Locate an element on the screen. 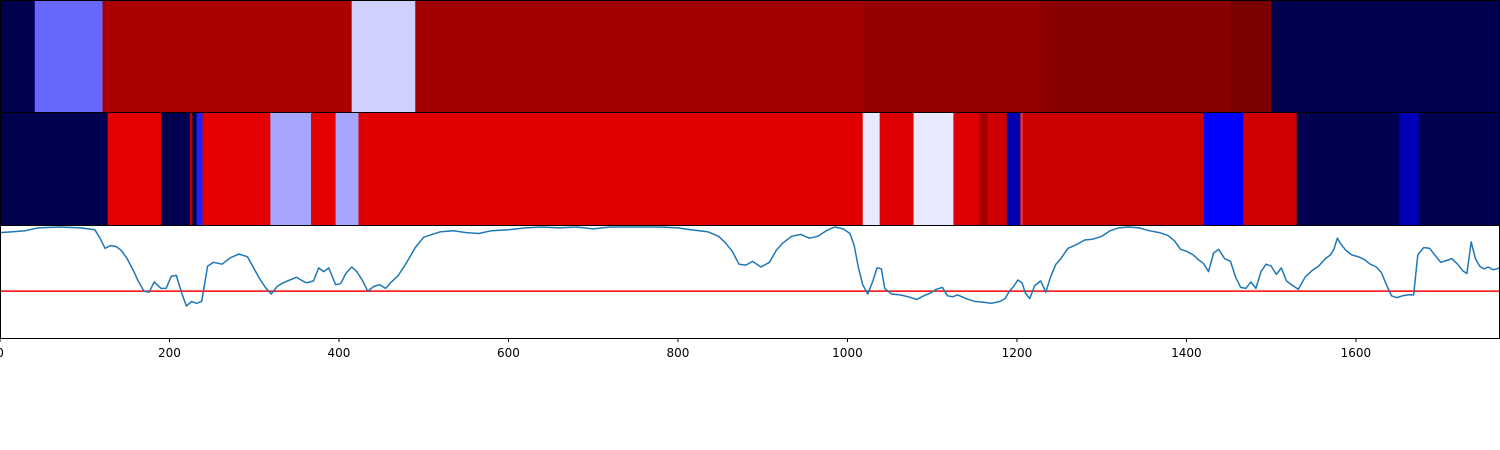 This screenshot has height=450, width=1500. x-tick-label: 400 is located at coordinates (339, 353).